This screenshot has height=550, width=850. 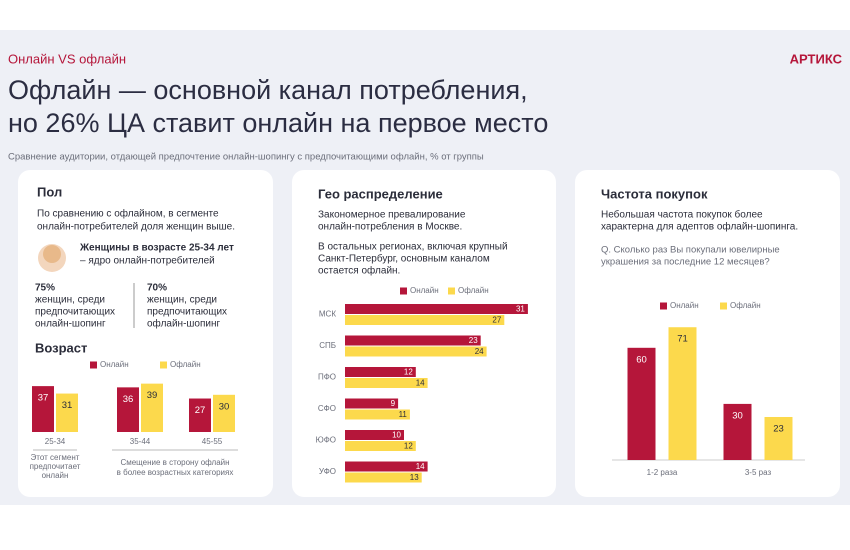 I want to click on annotation: в более возрастных категориях, so click(x=175, y=472).